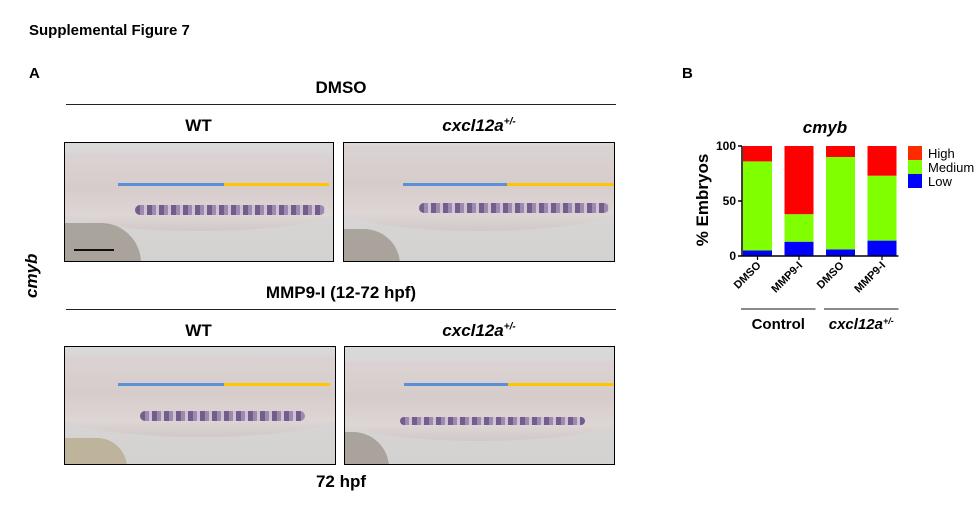 The width and height of the screenshot is (979, 510). What do you see at coordinates (940, 181) in the screenshot?
I see `legend-label-low: Low` at bounding box center [940, 181].